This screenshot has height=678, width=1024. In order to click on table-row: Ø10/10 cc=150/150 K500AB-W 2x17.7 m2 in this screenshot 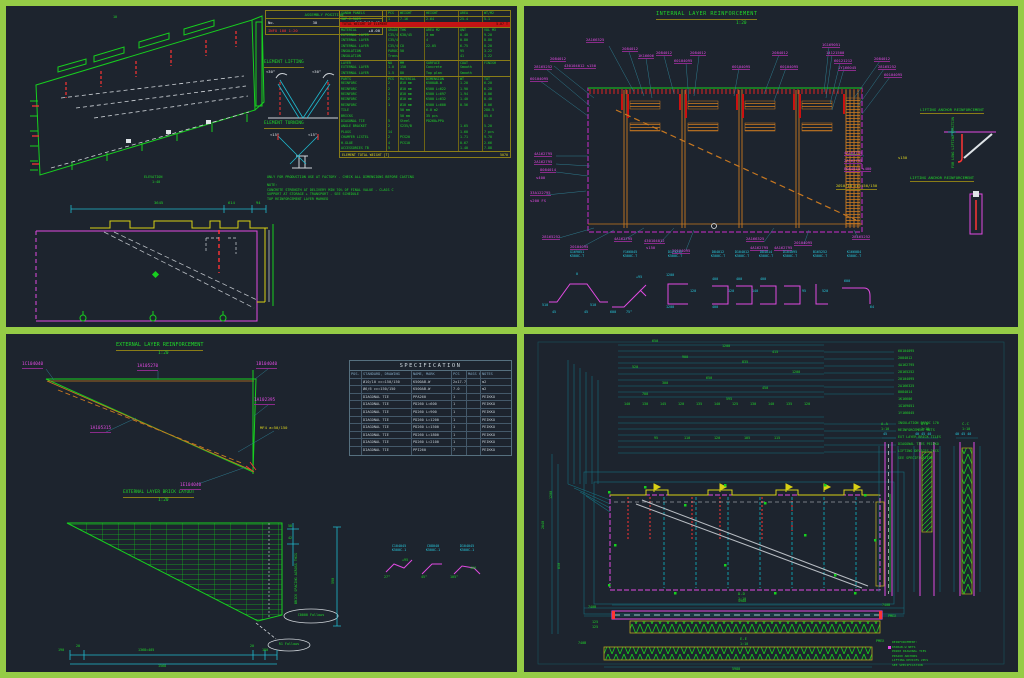, I will do `click(430, 382)`.